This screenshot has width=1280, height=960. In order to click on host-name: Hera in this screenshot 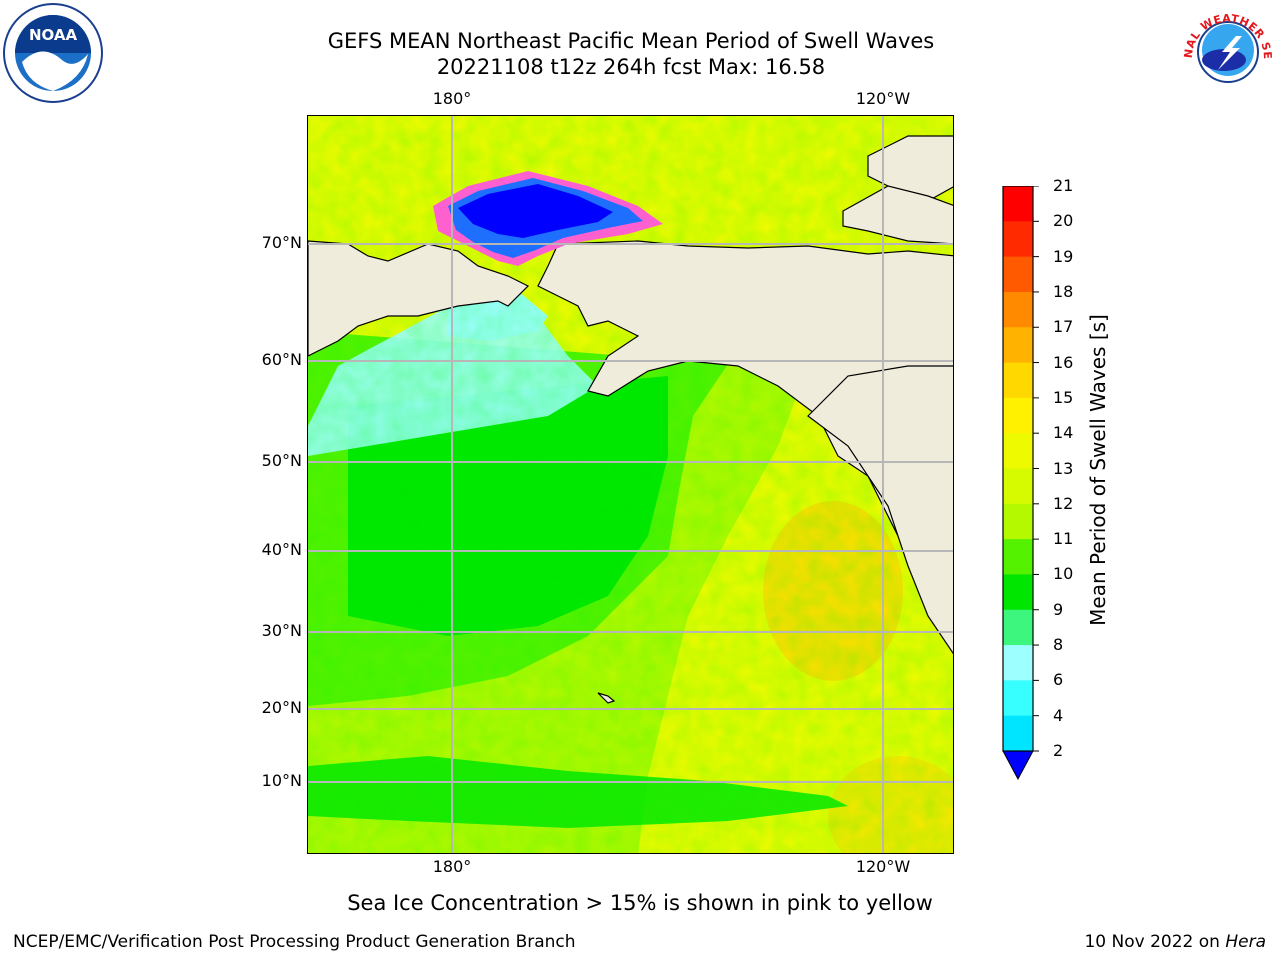, I will do `click(1245, 942)`.